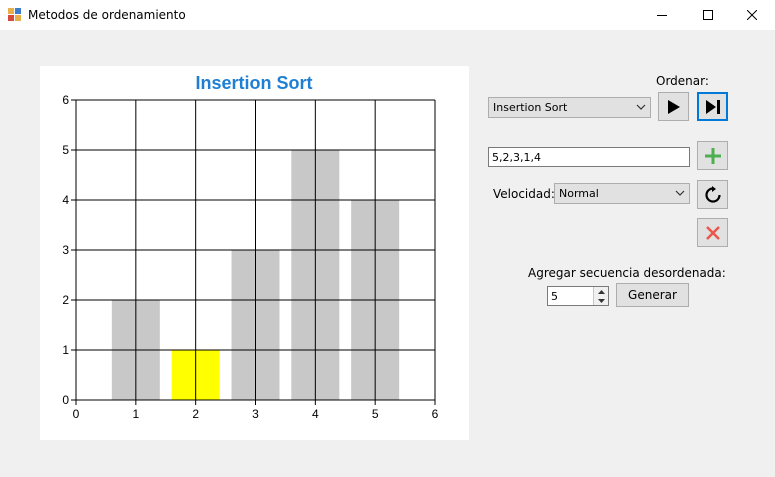  What do you see at coordinates (435, 414) in the screenshot?
I see `x-tick-label: 6` at bounding box center [435, 414].